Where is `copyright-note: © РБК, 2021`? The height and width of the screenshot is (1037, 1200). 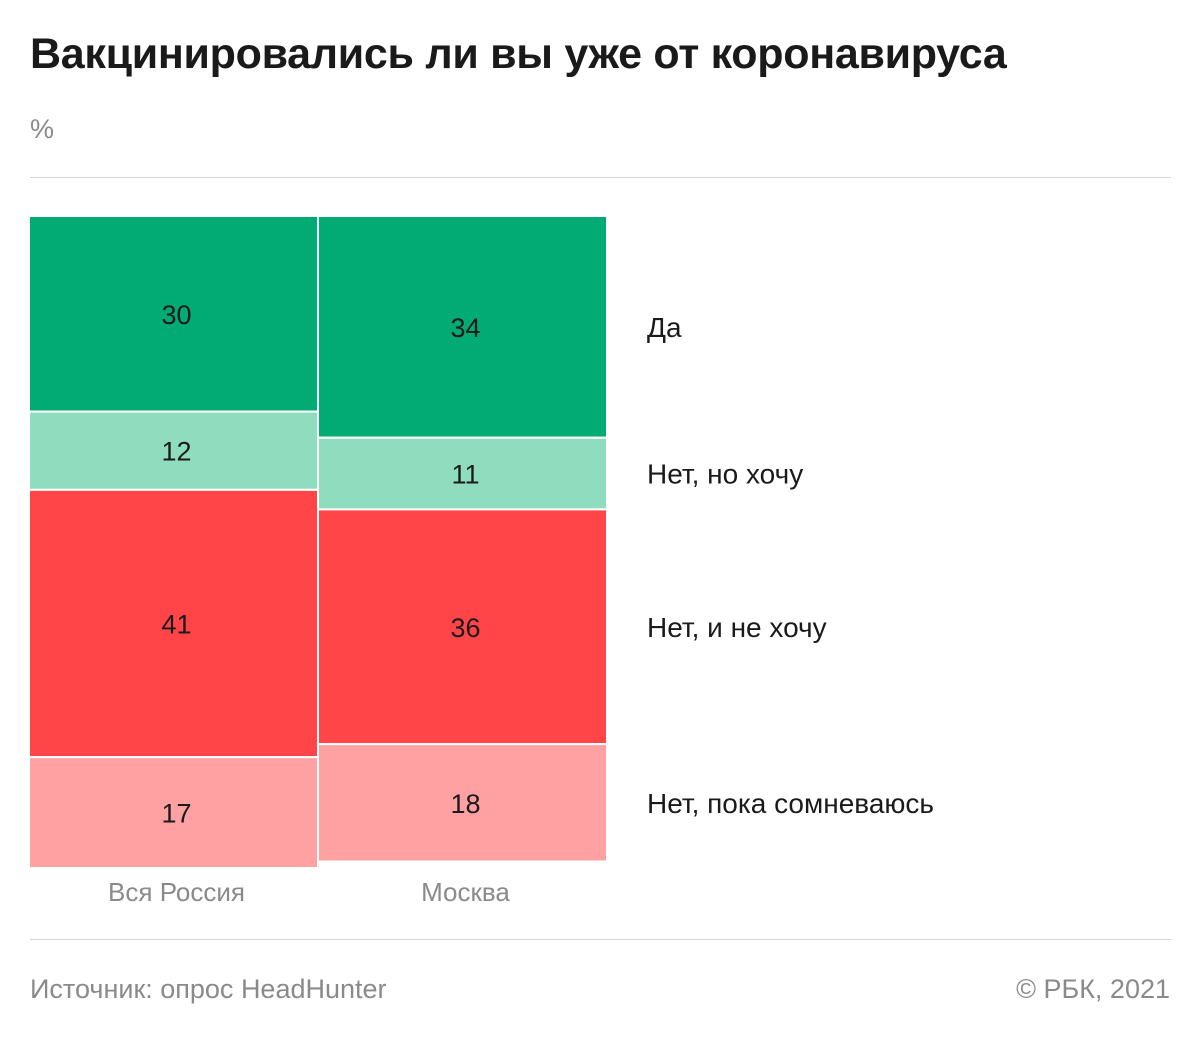
copyright-note: © РБК, 2021 is located at coordinates (1093, 989).